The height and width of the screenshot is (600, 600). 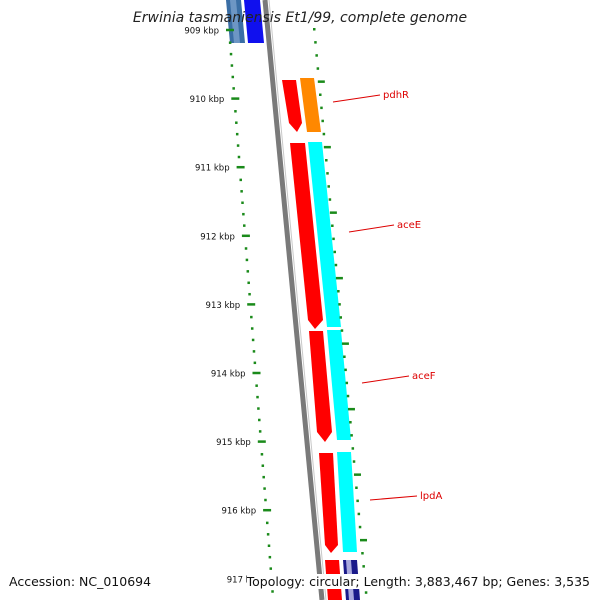 I want to click on outer-scale-ticks, so click(x=340, y=311).